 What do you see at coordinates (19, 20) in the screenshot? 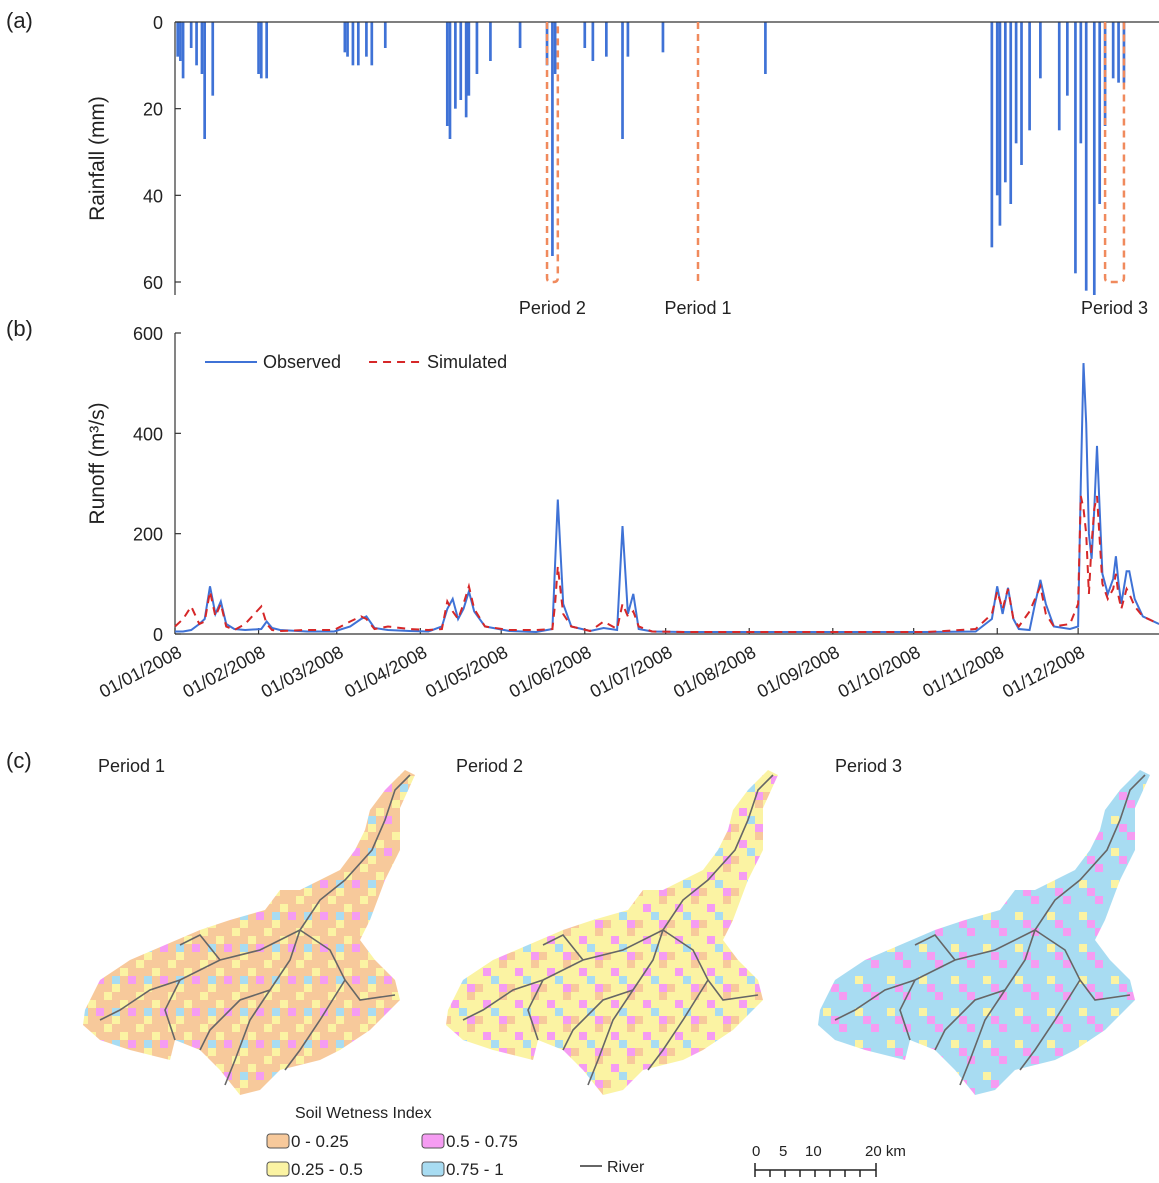
I see `panel-label: (a)` at bounding box center [19, 20].